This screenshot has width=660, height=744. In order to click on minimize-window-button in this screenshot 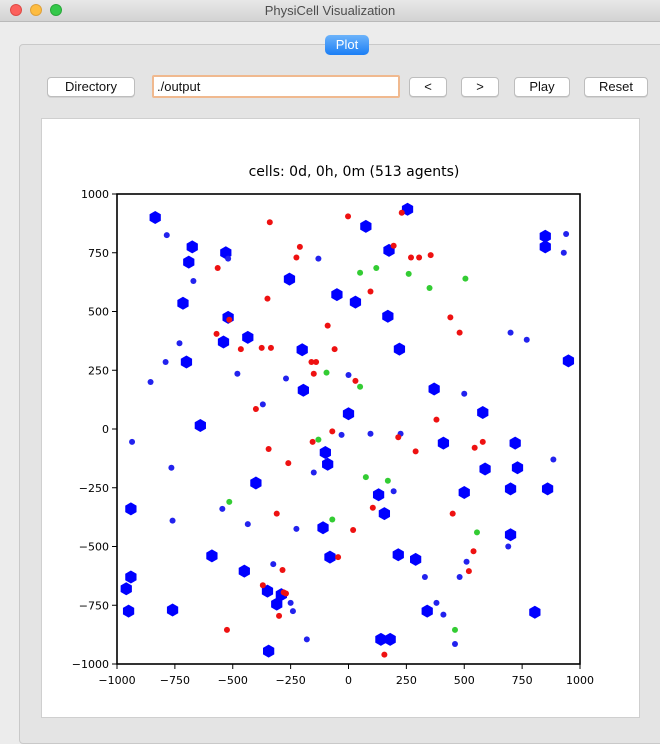, I will do `click(36, 10)`.